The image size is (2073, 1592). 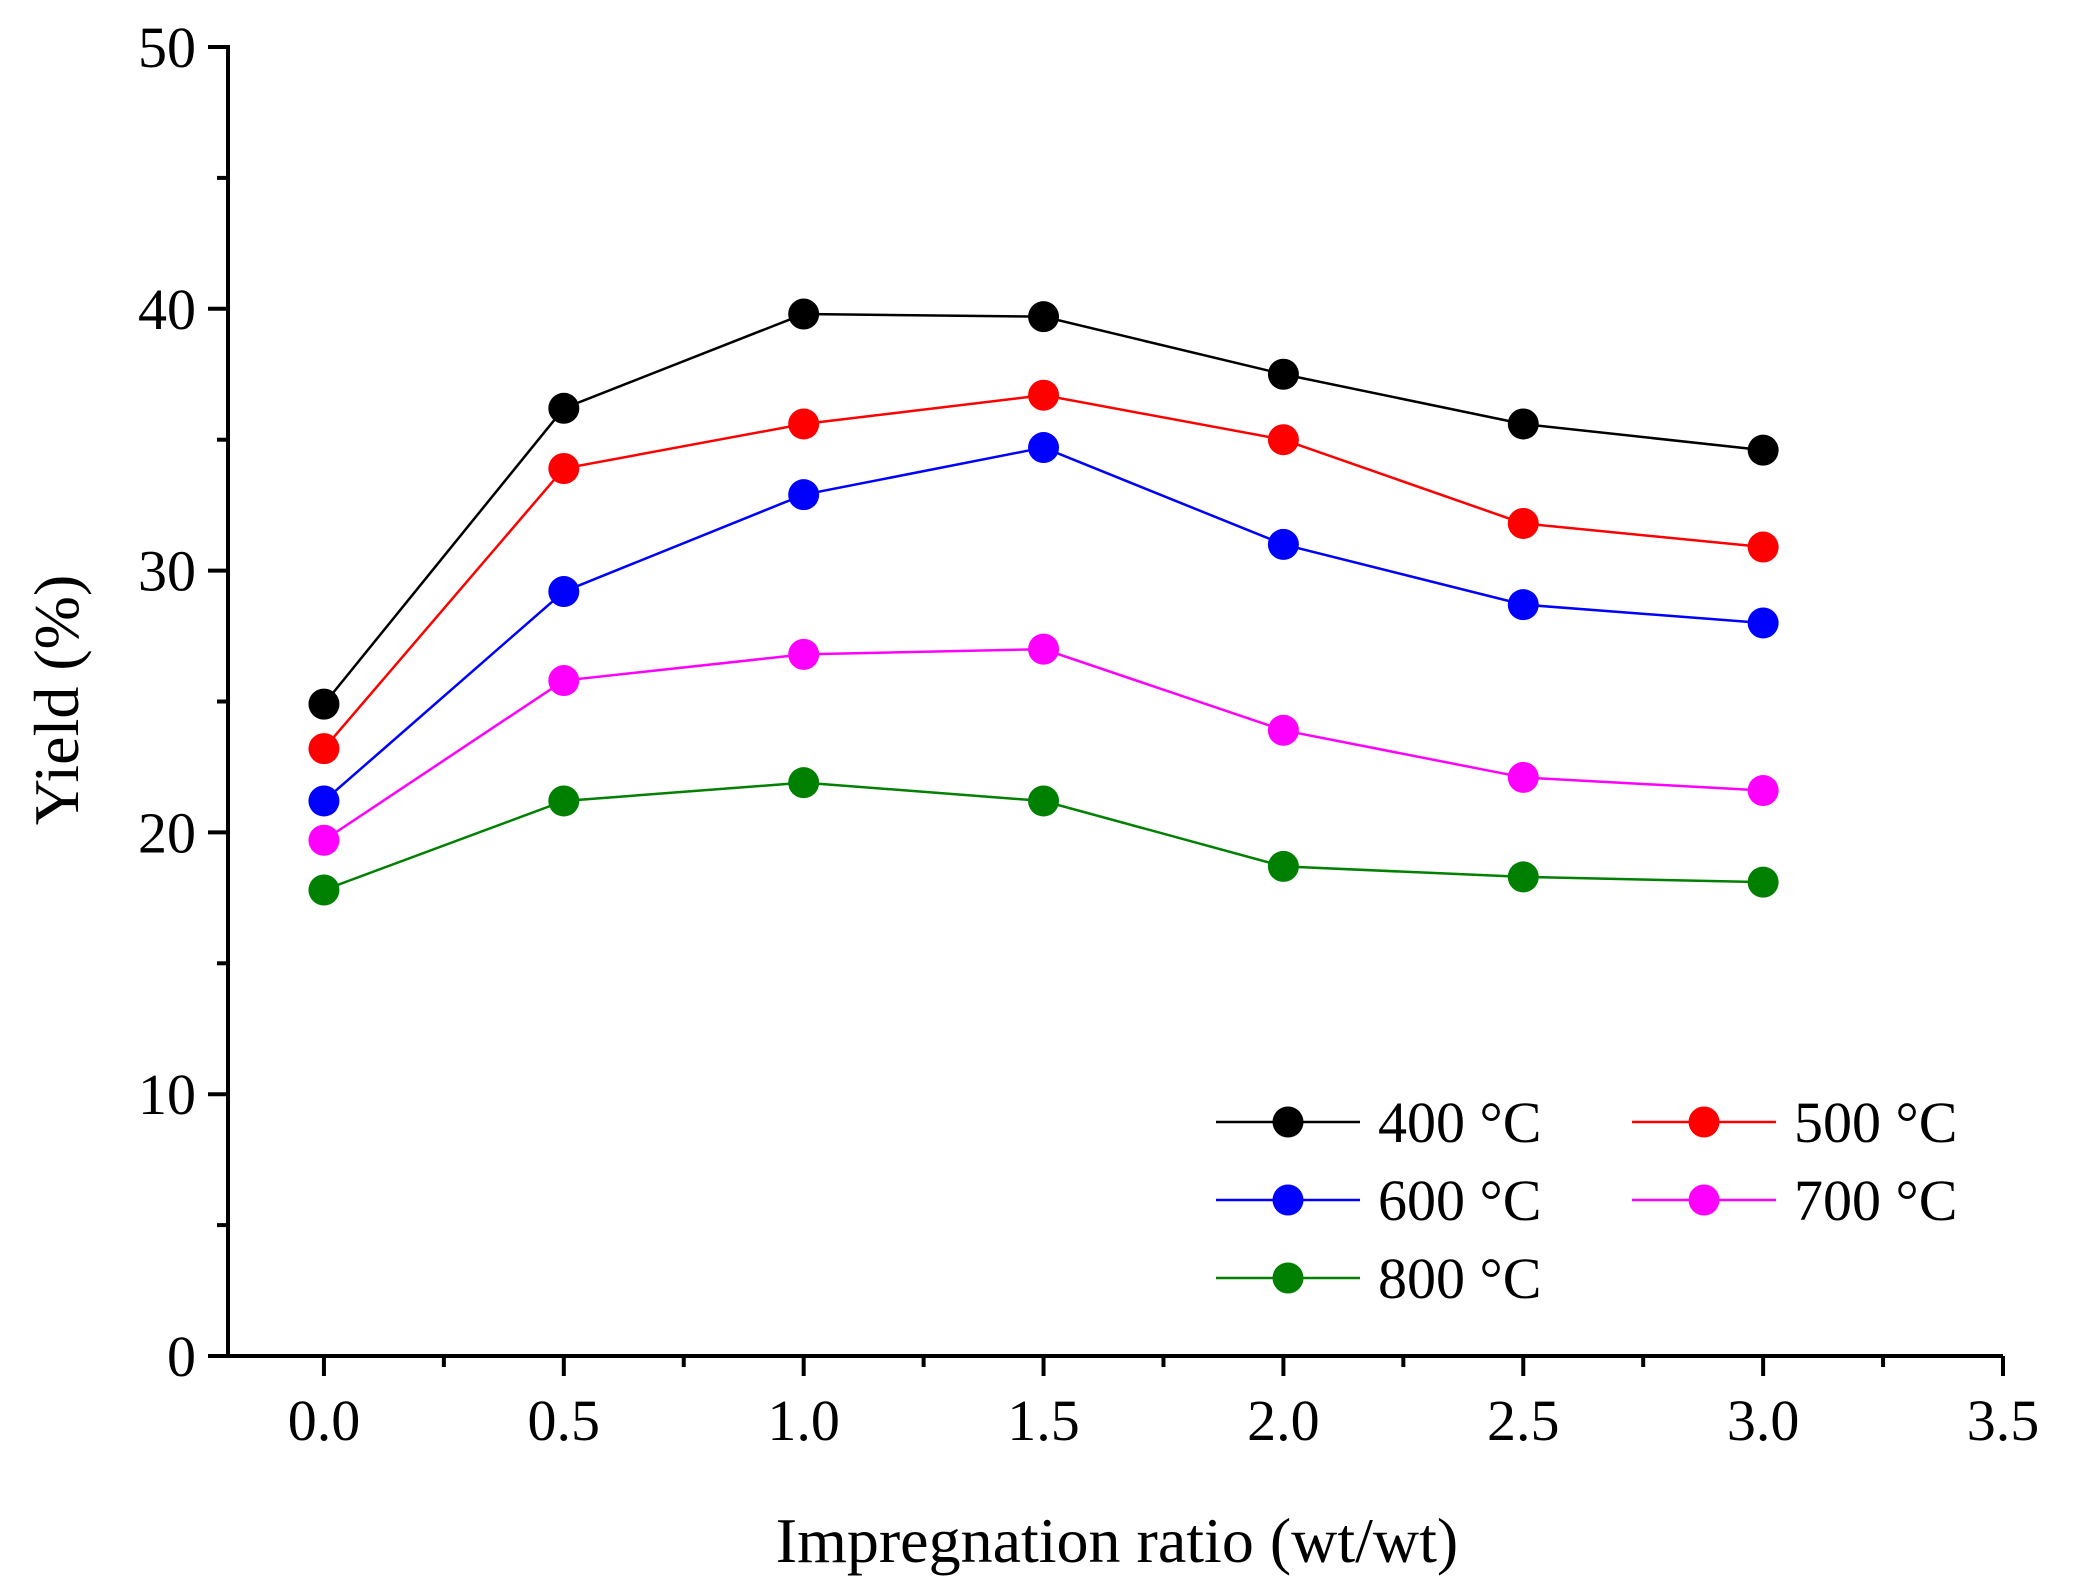 What do you see at coordinates (564, 1420) in the screenshot?
I see `x-tick-label: 0.5` at bounding box center [564, 1420].